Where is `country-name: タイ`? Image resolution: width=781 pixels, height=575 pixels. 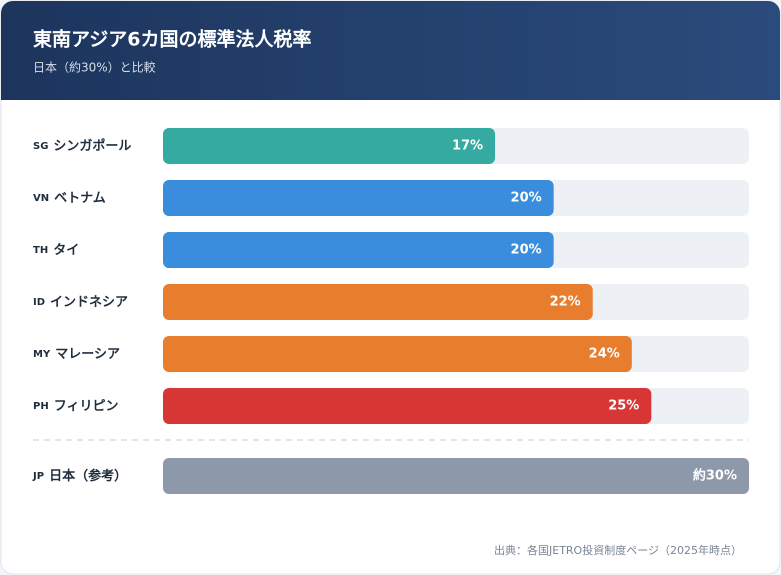 country-name: タイ is located at coordinates (66, 250).